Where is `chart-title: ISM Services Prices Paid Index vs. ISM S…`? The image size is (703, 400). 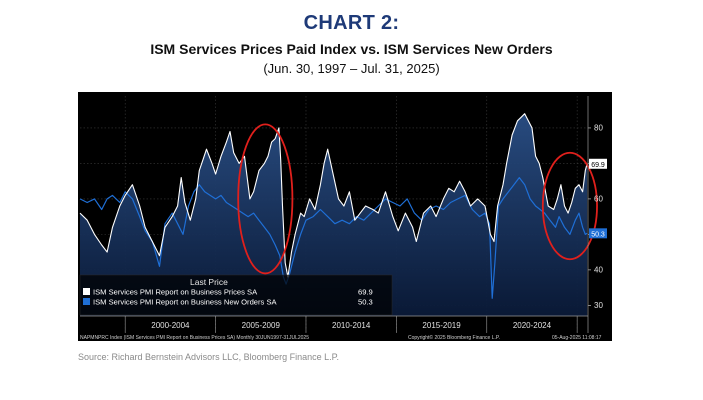 chart-title: ISM Services Prices Paid Index vs. ISM S… is located at coordinates (351, 49).